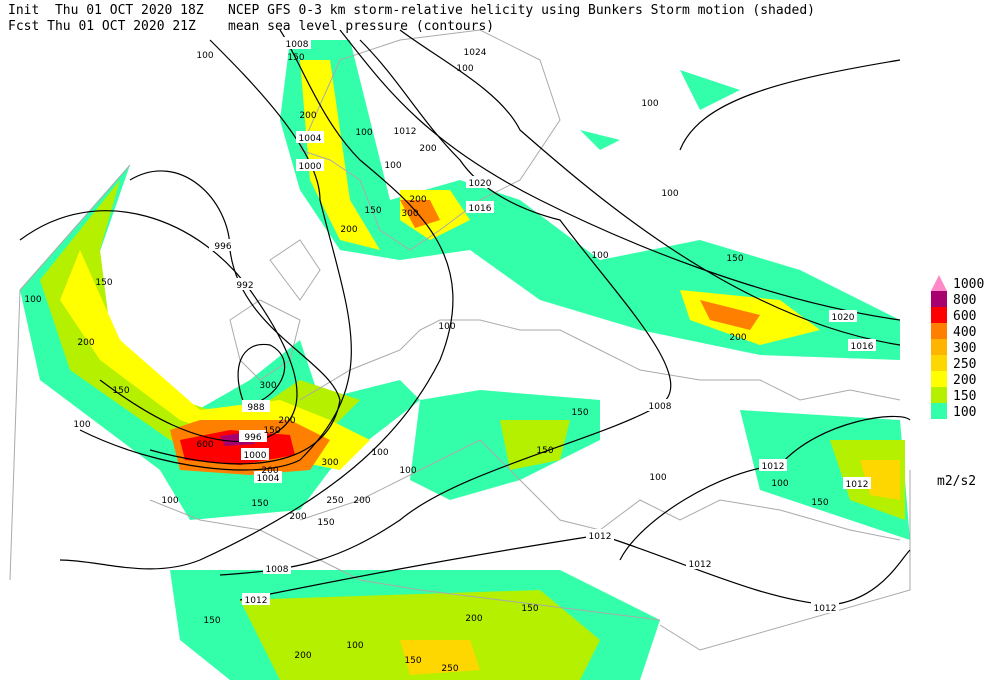 The width and height of the screenshot is (1000, 680). Describe the element at coordinates (964, 364) in the screenshot. I see `legend-label: 250` at that location.